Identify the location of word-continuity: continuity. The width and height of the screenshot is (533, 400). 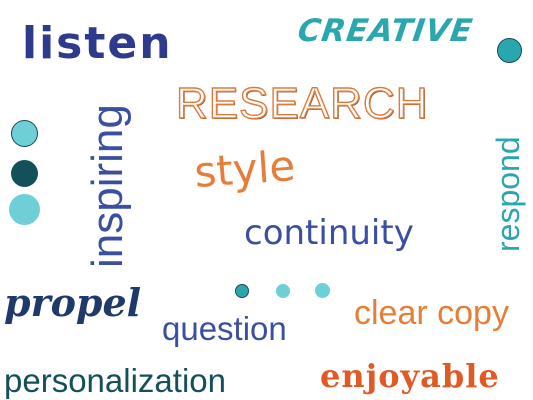
(329, 233).